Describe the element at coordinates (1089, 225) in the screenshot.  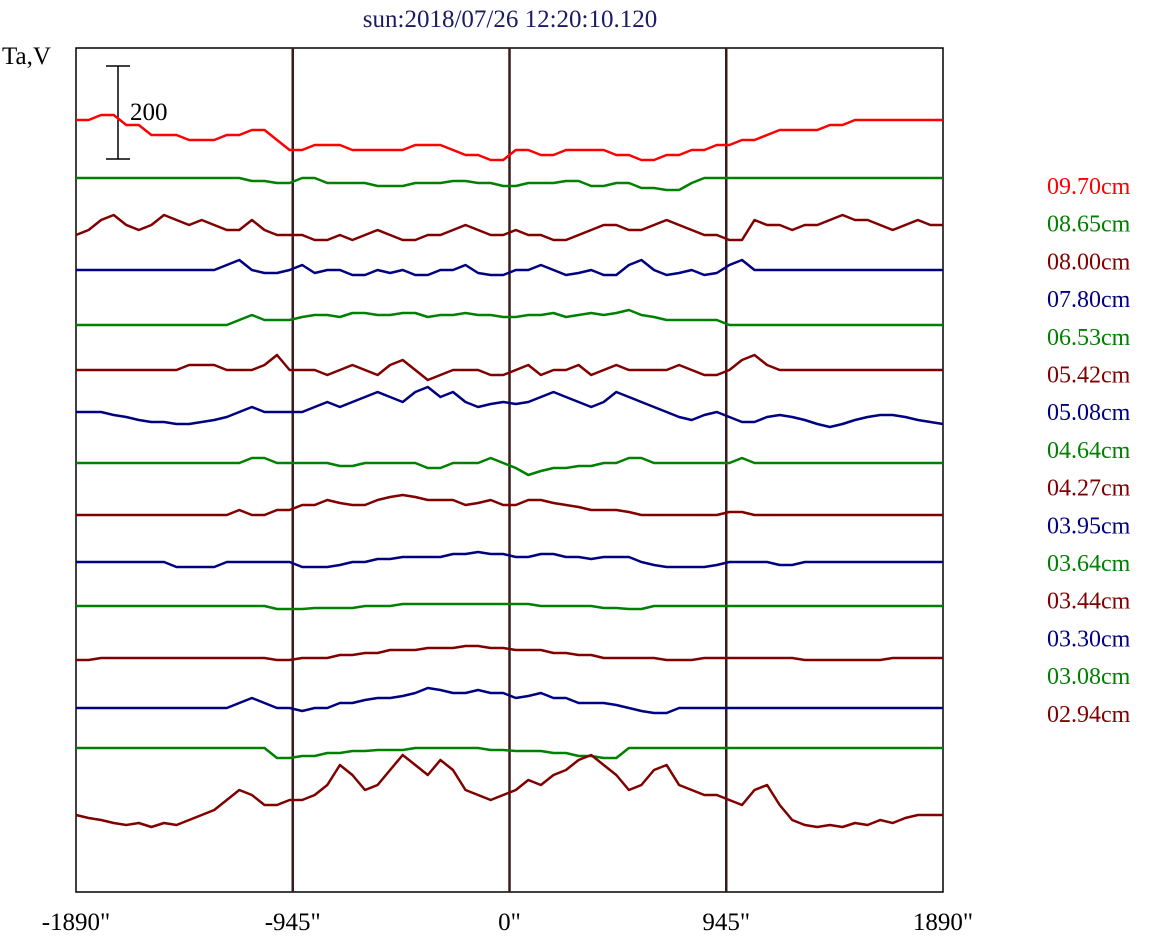
I see `legend-entry: 08.65cm` at that location.